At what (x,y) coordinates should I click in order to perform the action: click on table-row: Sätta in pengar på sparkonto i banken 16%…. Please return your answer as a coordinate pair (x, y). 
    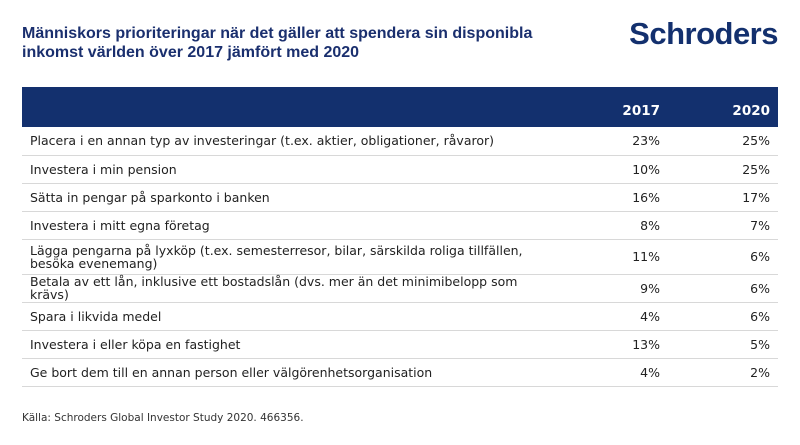
    Looking at the image, I should click on (400, 197).